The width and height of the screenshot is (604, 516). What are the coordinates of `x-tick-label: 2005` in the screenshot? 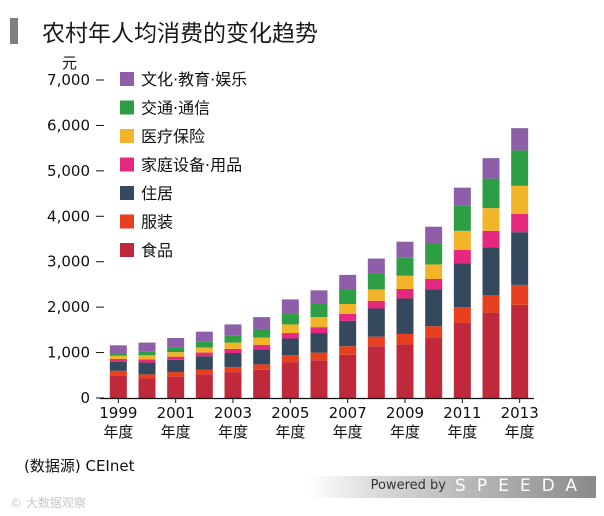 It's located at (290, 413).